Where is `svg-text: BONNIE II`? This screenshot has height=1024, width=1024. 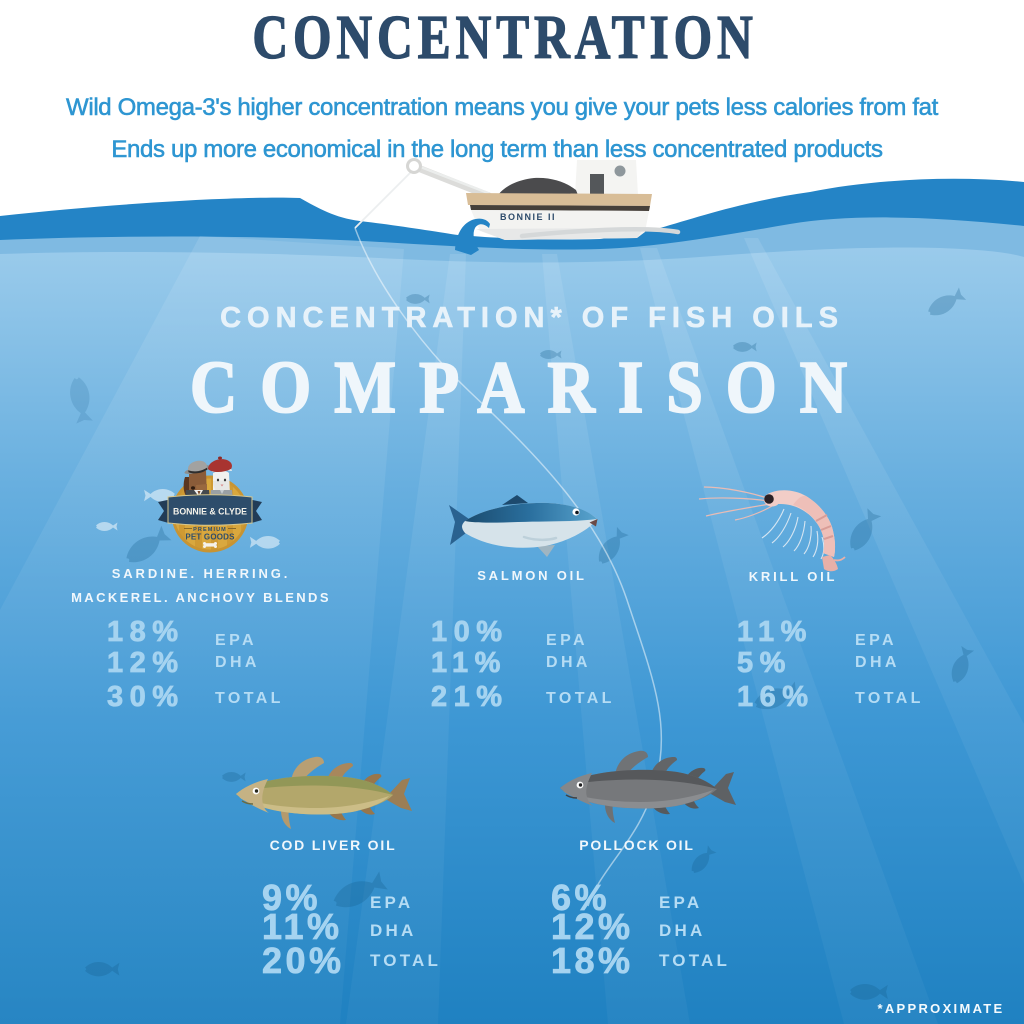
svg-text: BONNIE II is located at coordinates (528, 217).